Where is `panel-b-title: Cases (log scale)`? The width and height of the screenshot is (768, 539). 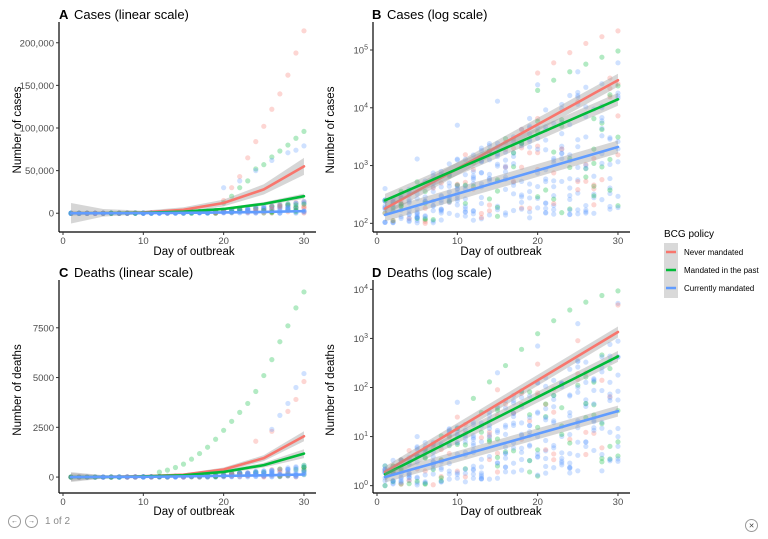
panel-b-title: Cases (log scale) is located at coordinates (437, 14).